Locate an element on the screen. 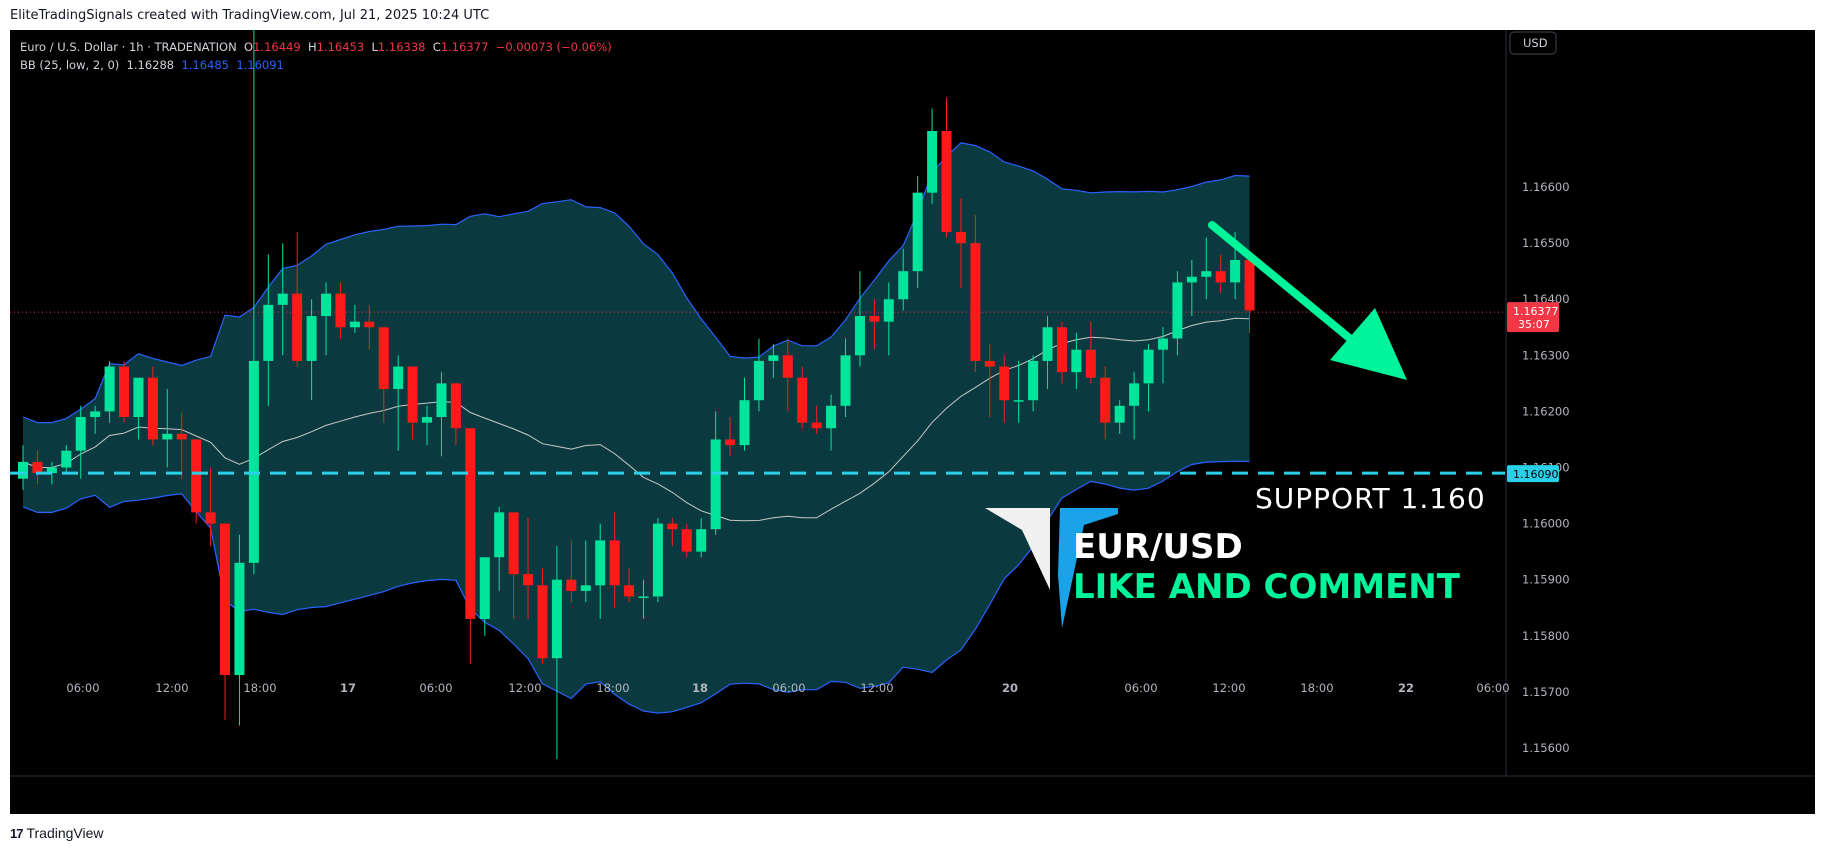 Image resolution: width=1825 pixels, height=854 pixels. last-price-value: 1.16377 is located at coordinates (1536, 311).